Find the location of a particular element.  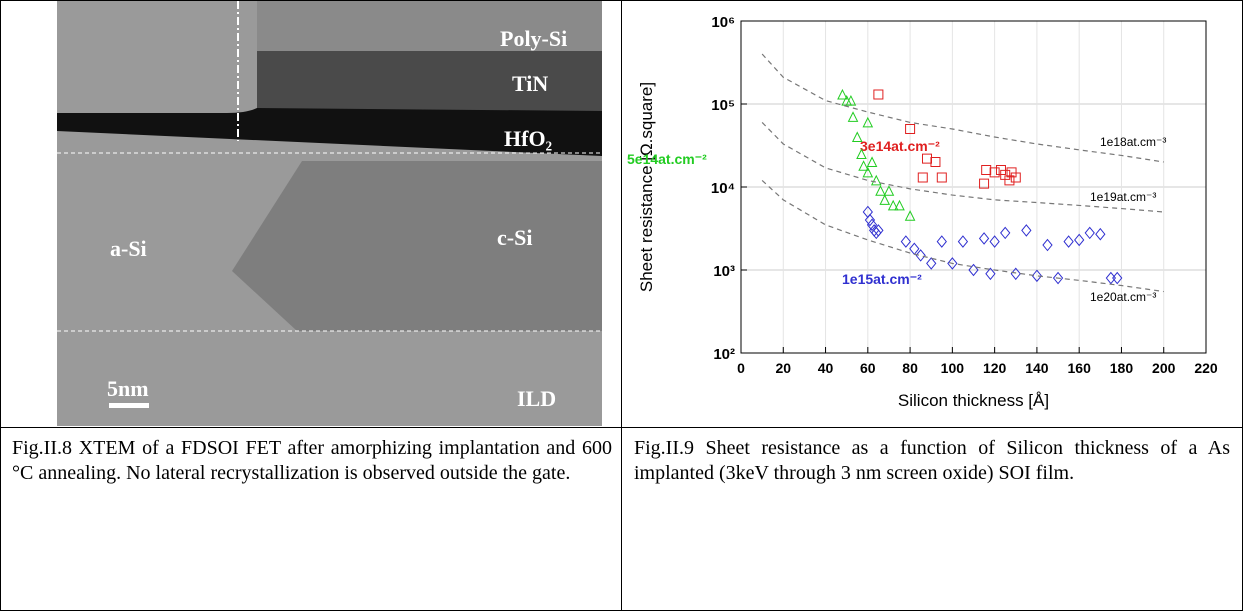

label: HfO₂ is located at coordinates (528, 138).